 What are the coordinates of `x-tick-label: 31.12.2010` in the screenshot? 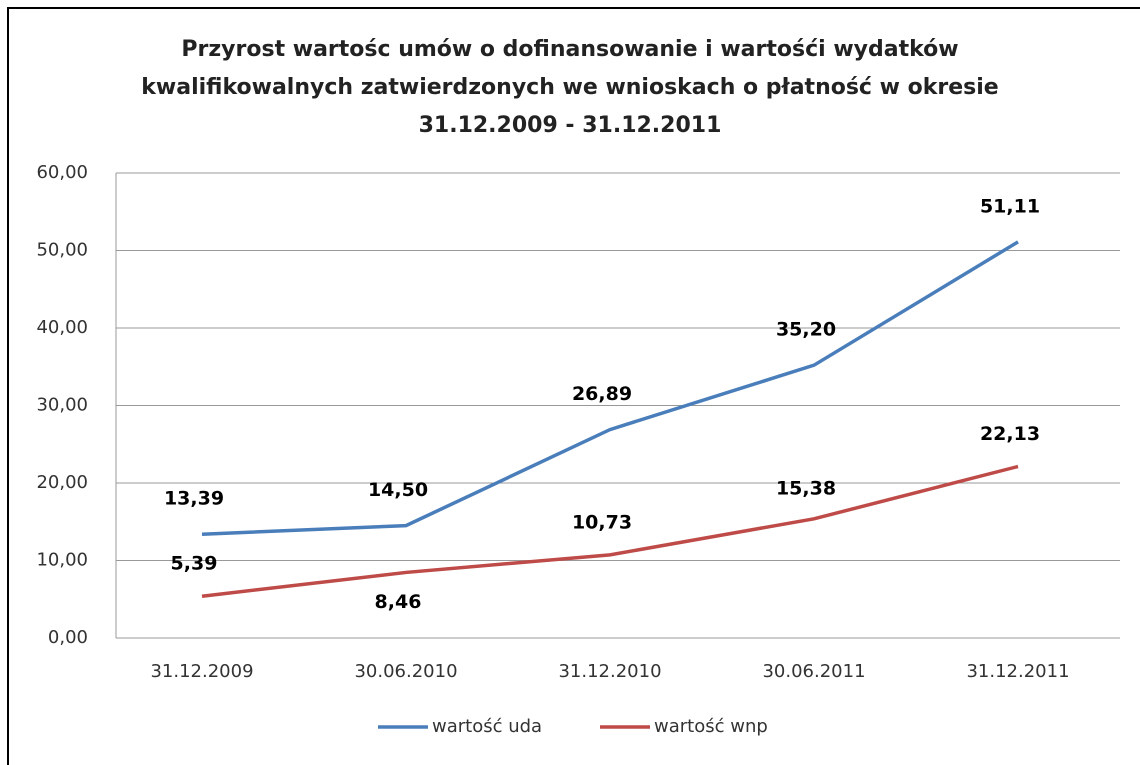 It's located at (609, 671).